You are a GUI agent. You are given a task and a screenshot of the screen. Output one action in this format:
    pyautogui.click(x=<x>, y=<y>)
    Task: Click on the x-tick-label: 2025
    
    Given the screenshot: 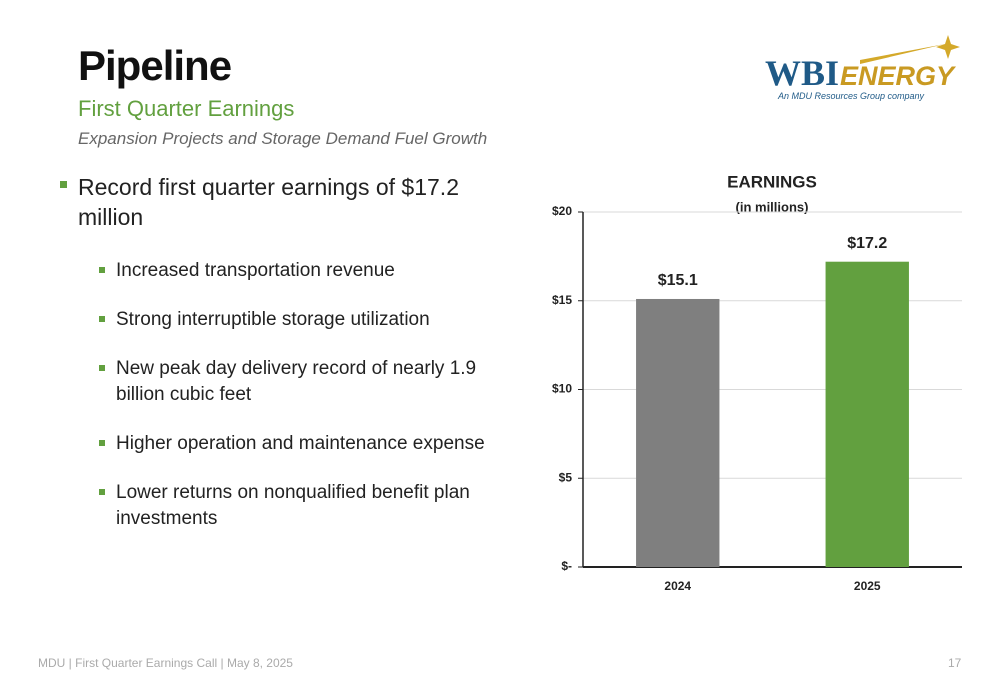 What is the action you would take?
    pyautogui.click(x=867, y=586)
    